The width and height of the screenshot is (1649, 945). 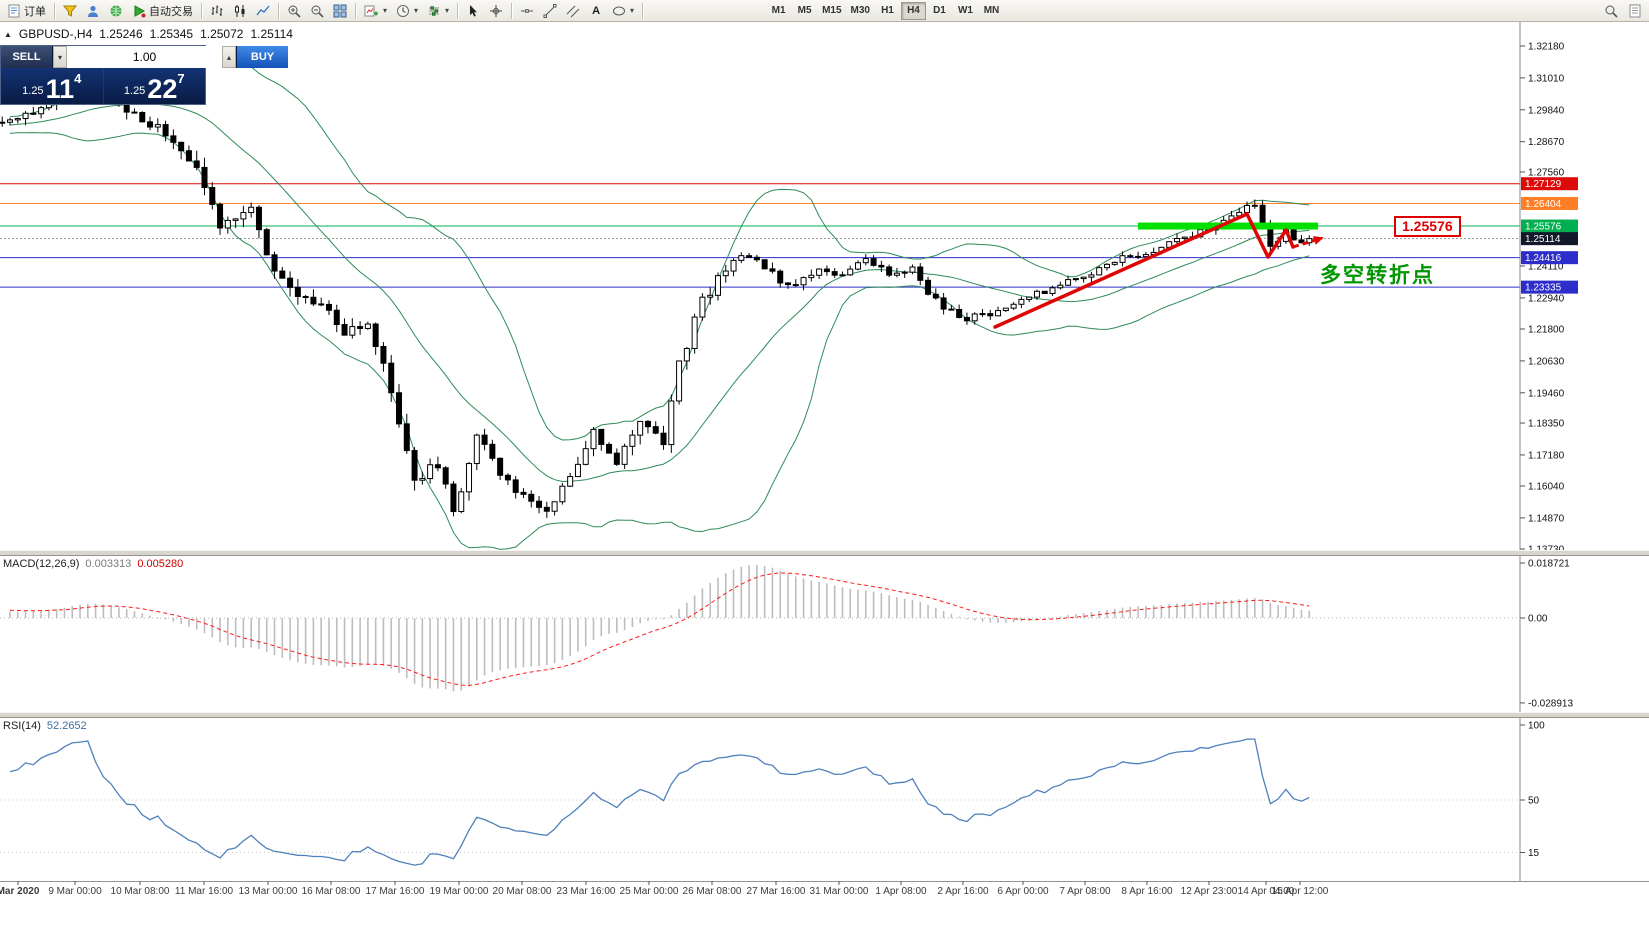 What do you see at coordinates (1635, 11) in the screenshot?
I see `report-button` at bounding box center [1635, 11].